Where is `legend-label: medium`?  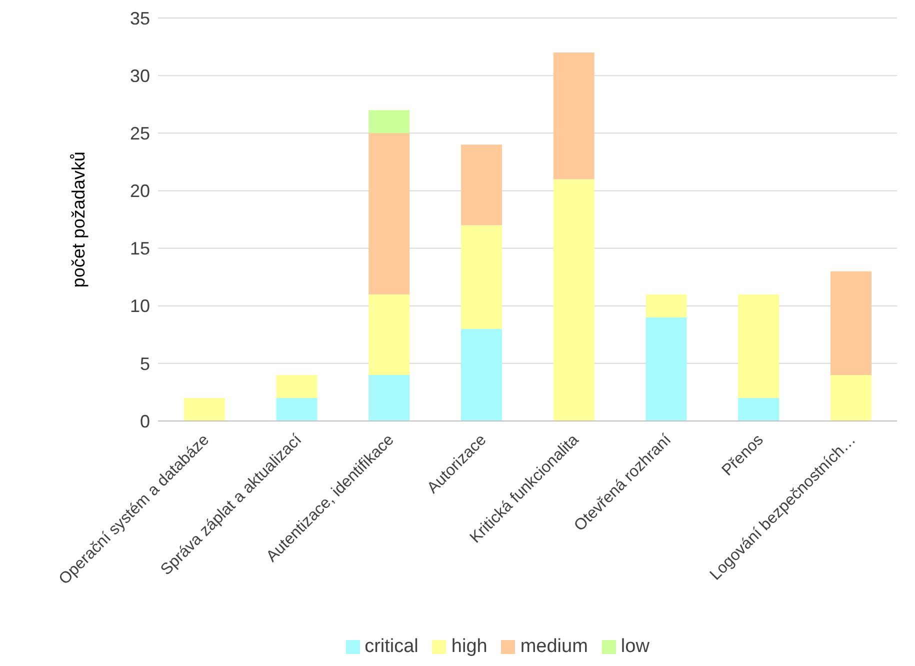 legend-label: medium is located at coordinates (554, 647).